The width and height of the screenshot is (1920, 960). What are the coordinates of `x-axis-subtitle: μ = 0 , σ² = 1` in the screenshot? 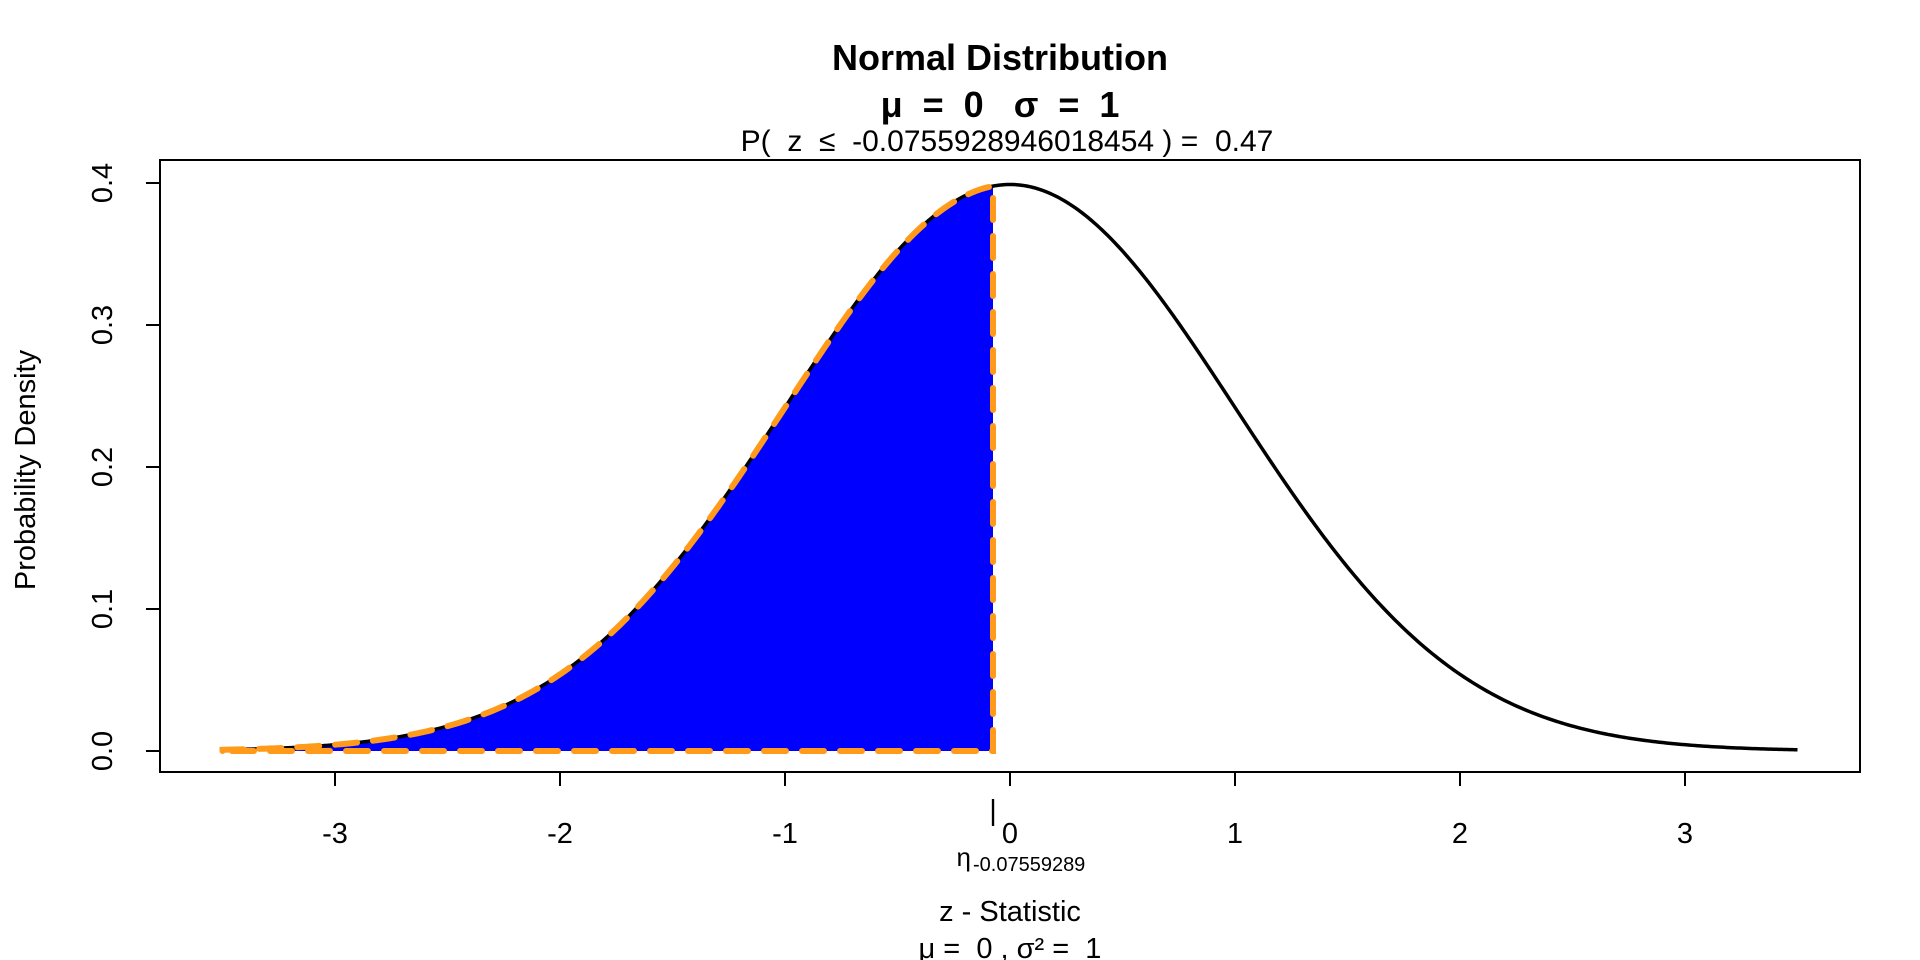 It's located at (1010, 946).